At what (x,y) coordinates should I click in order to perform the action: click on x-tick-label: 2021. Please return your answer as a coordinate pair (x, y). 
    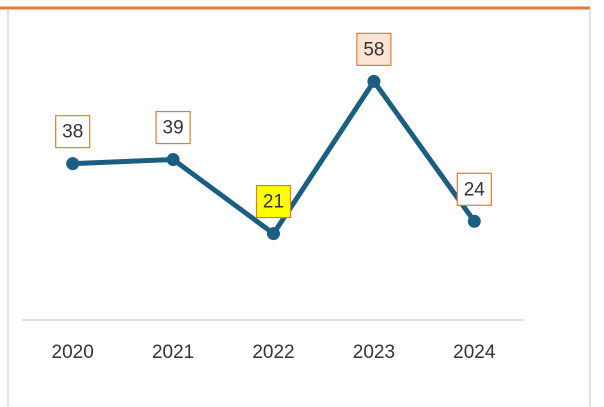
    Looking at the image, I should click on (173, 352).